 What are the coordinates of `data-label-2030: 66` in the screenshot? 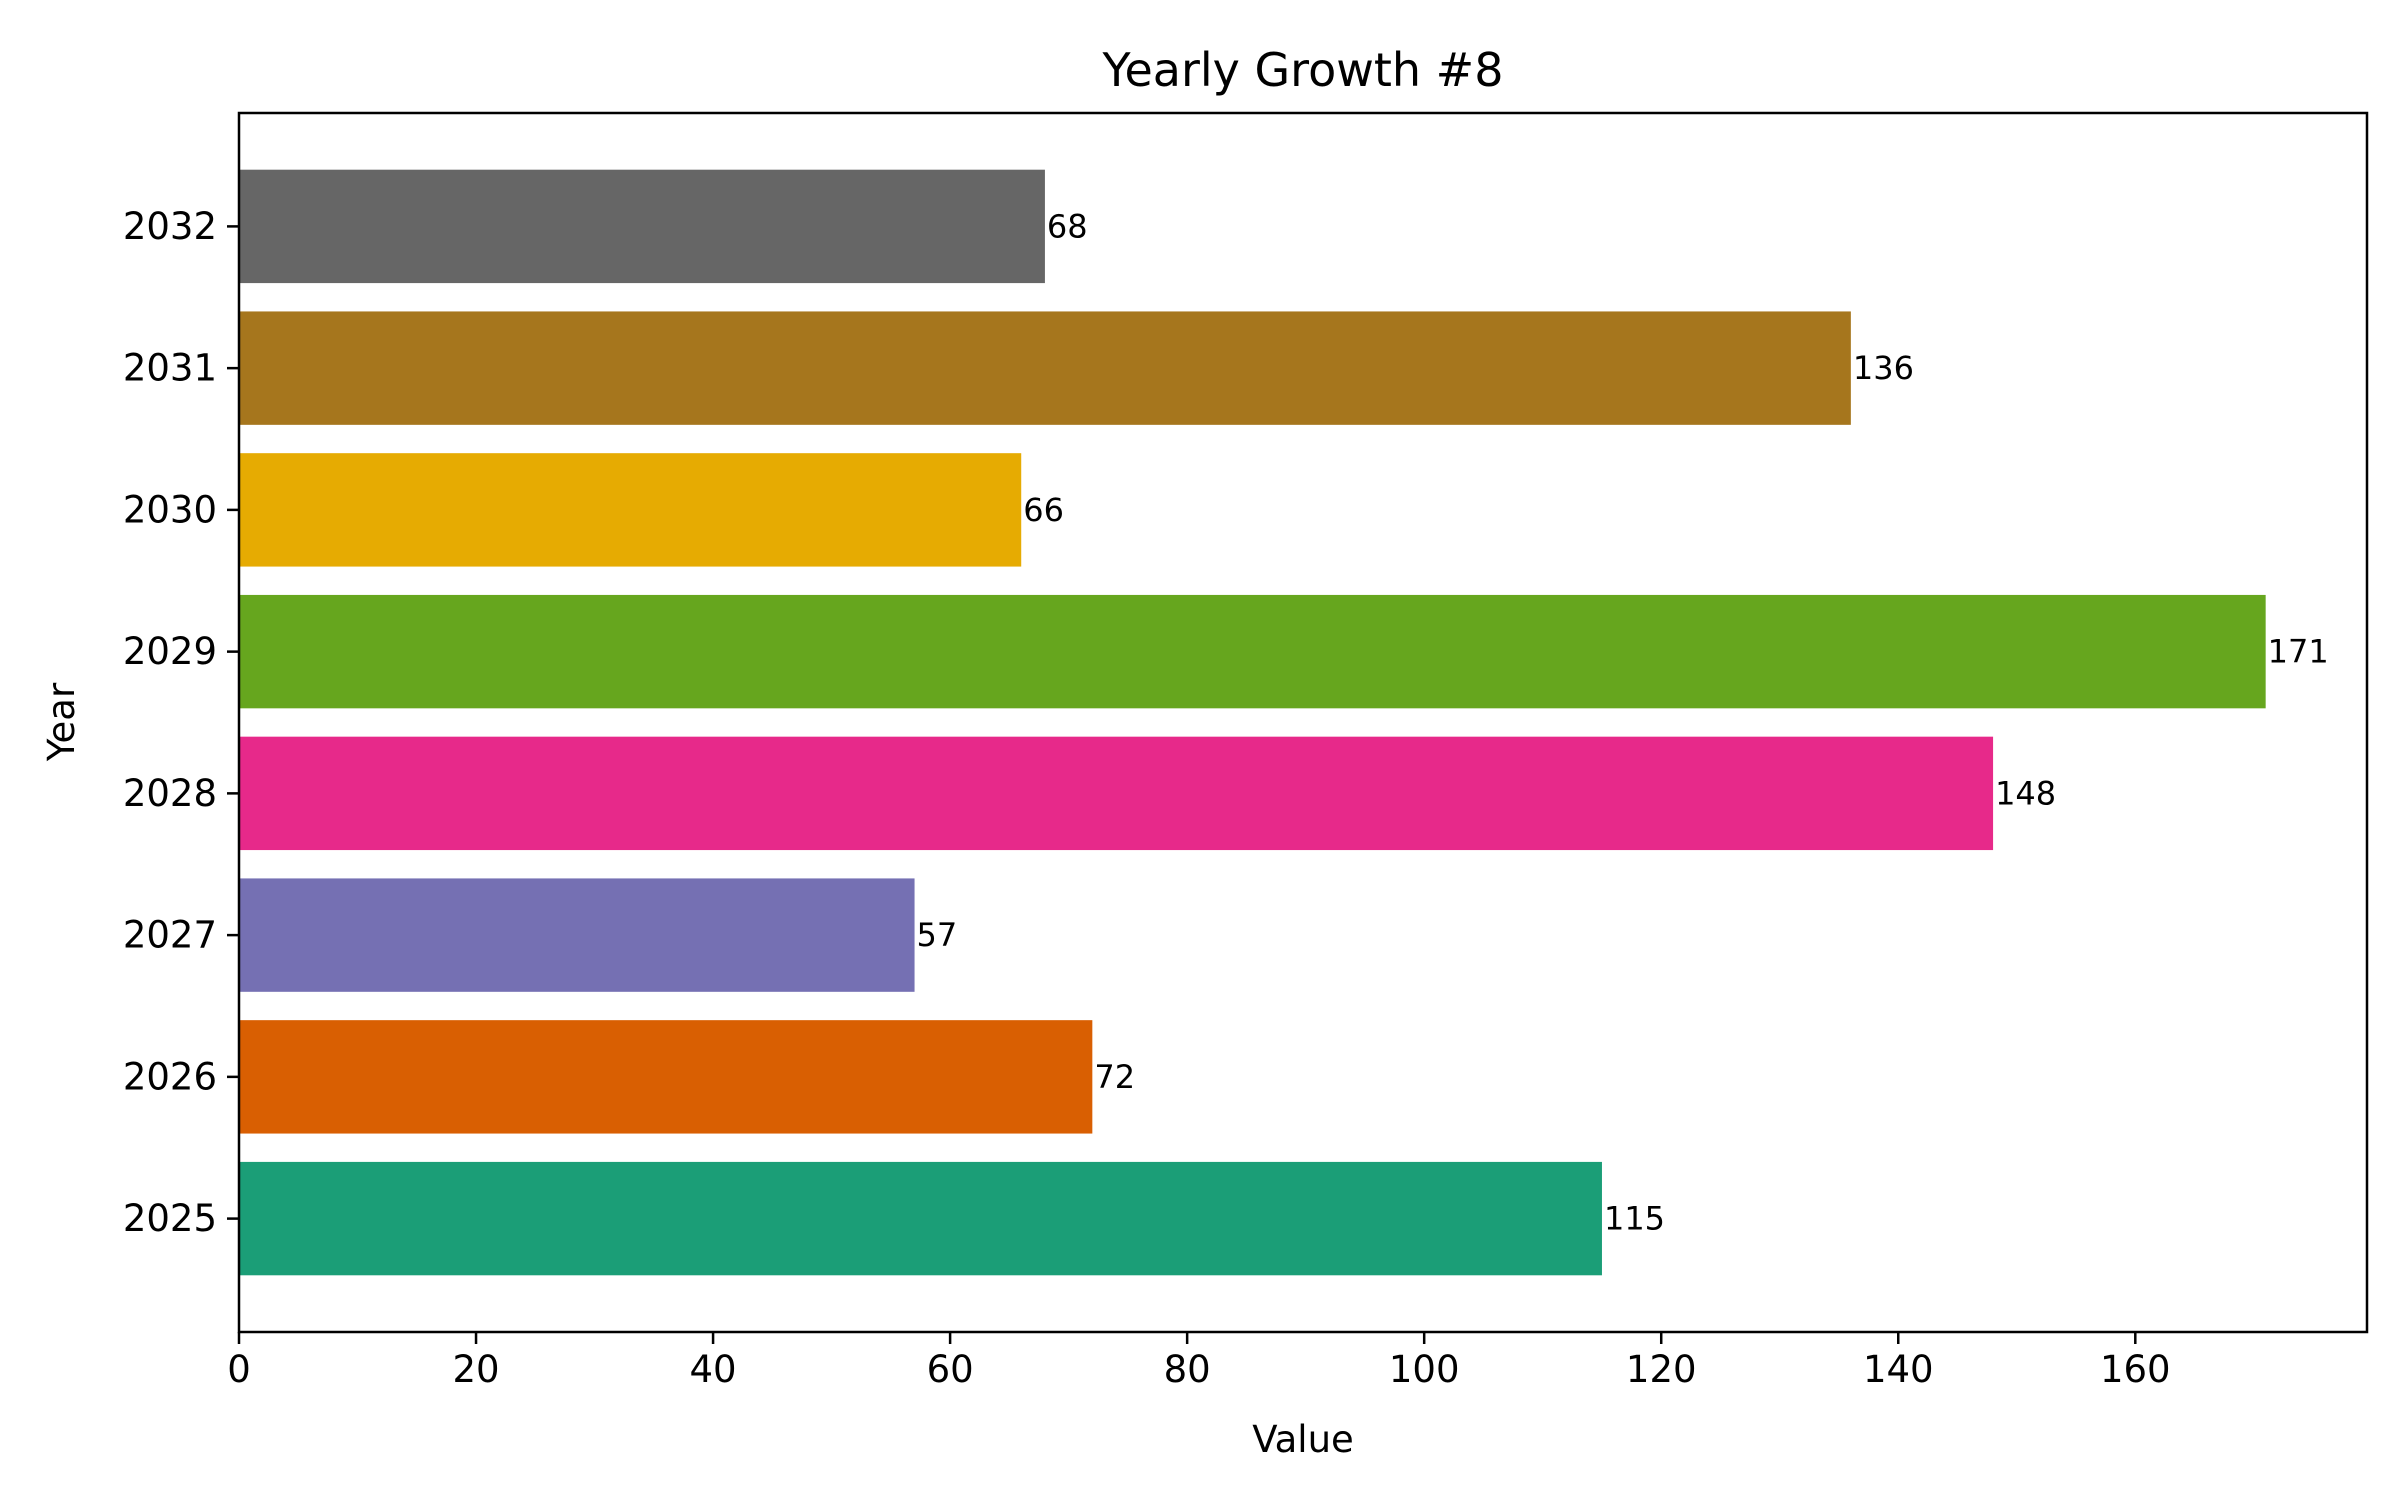 It's located at (1043, 510).